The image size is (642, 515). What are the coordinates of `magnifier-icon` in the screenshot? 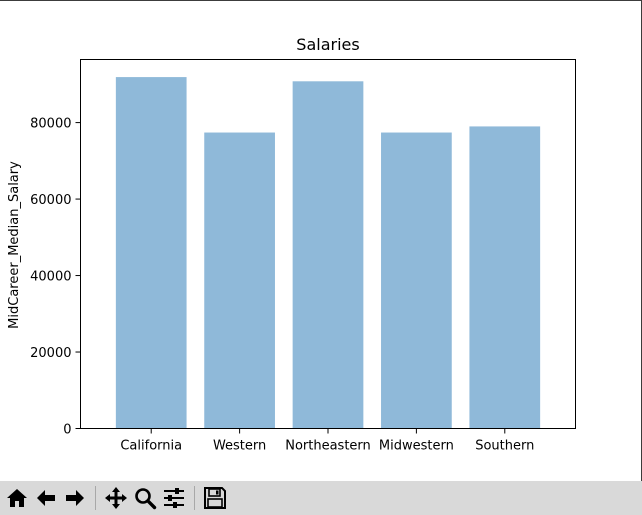 It's located at (146, 499).